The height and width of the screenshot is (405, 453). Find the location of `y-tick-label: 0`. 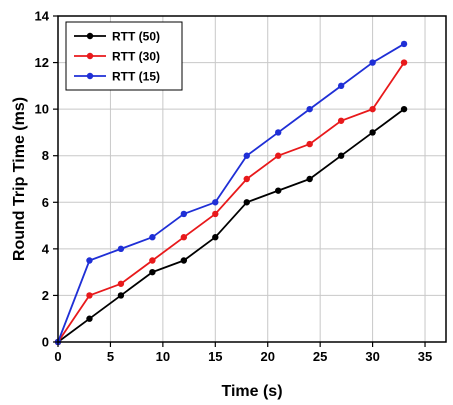

y-tick-label: 0 is located at coordinates (45, 342).